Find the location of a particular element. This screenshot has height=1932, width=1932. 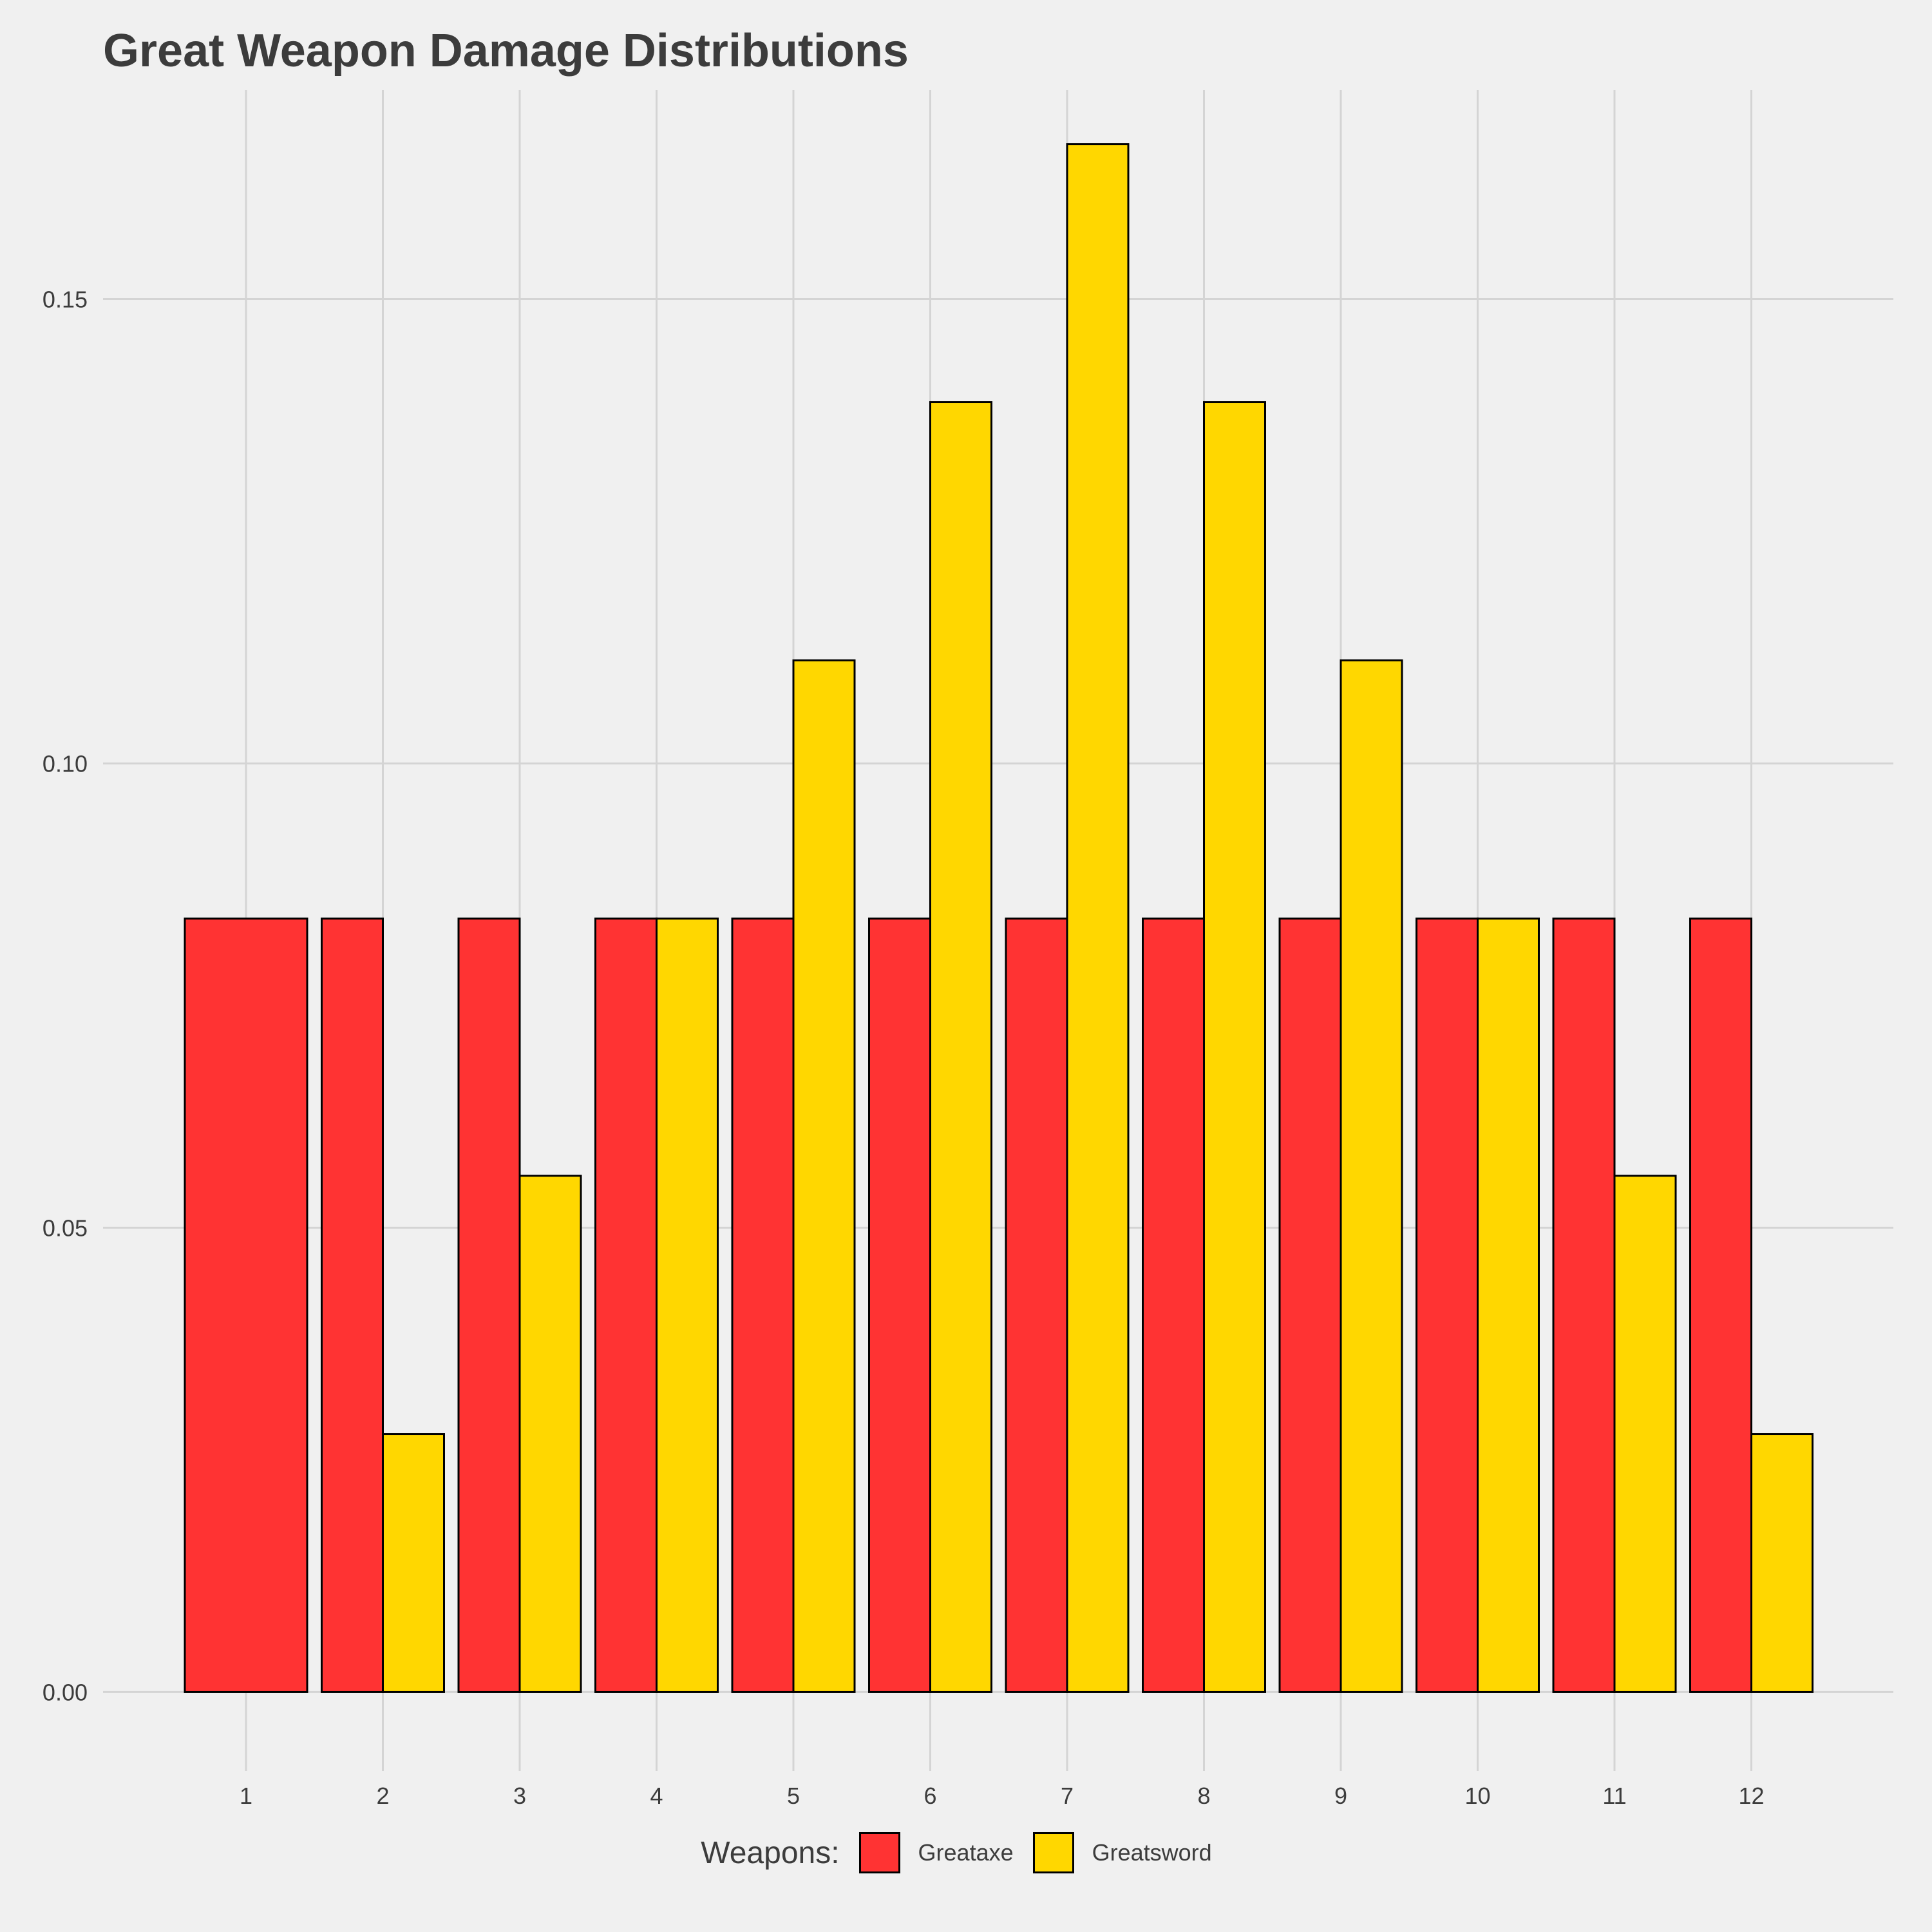

x-tick-label: 8 is located at coordinates (1203, 1796).